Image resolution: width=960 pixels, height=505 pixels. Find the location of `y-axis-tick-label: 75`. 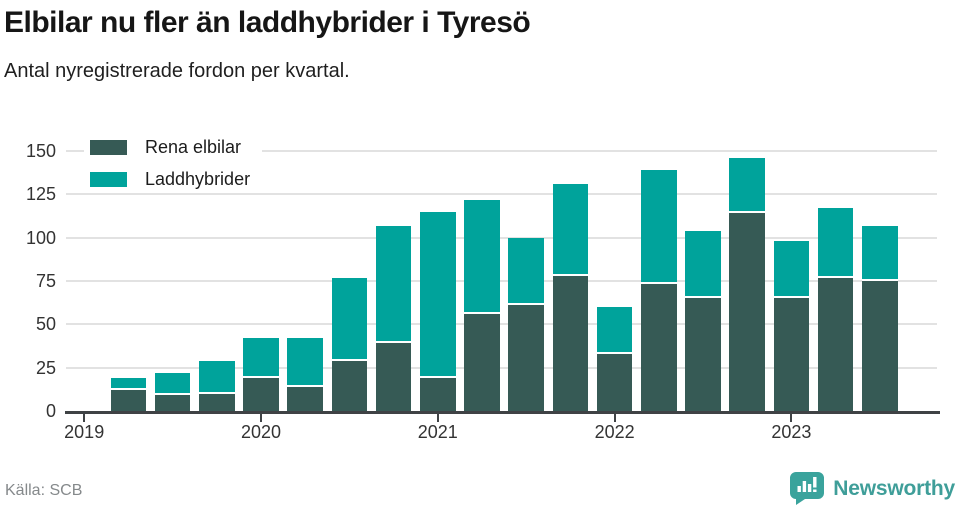

y-axis-tick-label: 75 is located at coordinates (45, 281).